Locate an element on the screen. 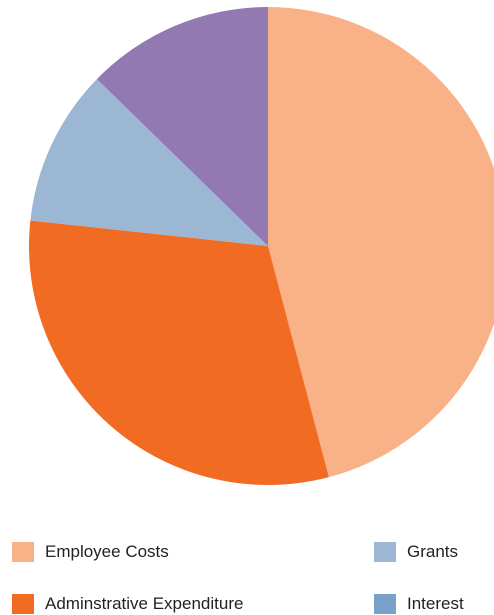 The height and width of the screenshot is (615, 494). legend-label: Grants is located at coordinates (433, 551).